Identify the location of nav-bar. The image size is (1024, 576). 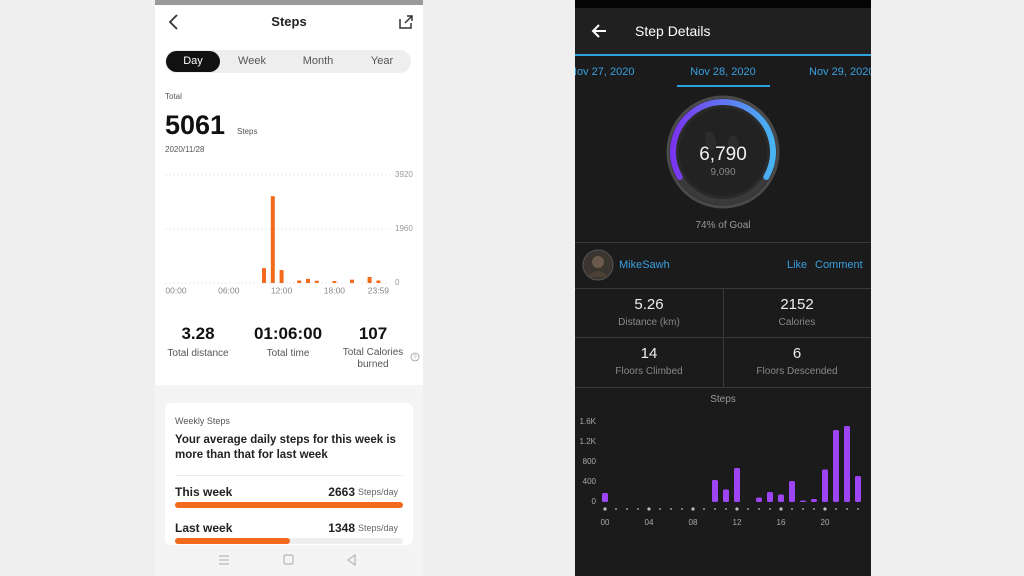
(289, 560).